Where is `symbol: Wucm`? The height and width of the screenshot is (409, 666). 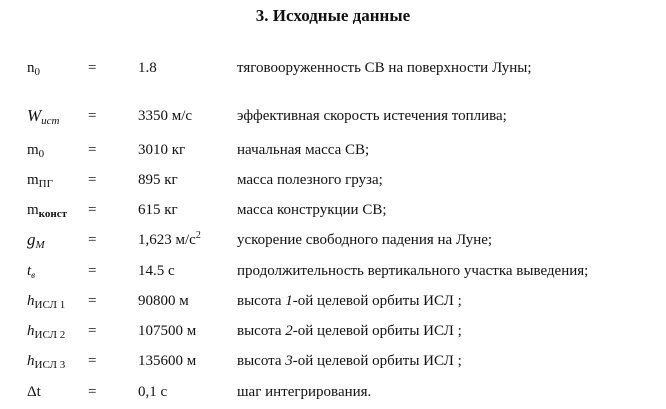
symbol: Wucm is located at coordinates (43, 116).